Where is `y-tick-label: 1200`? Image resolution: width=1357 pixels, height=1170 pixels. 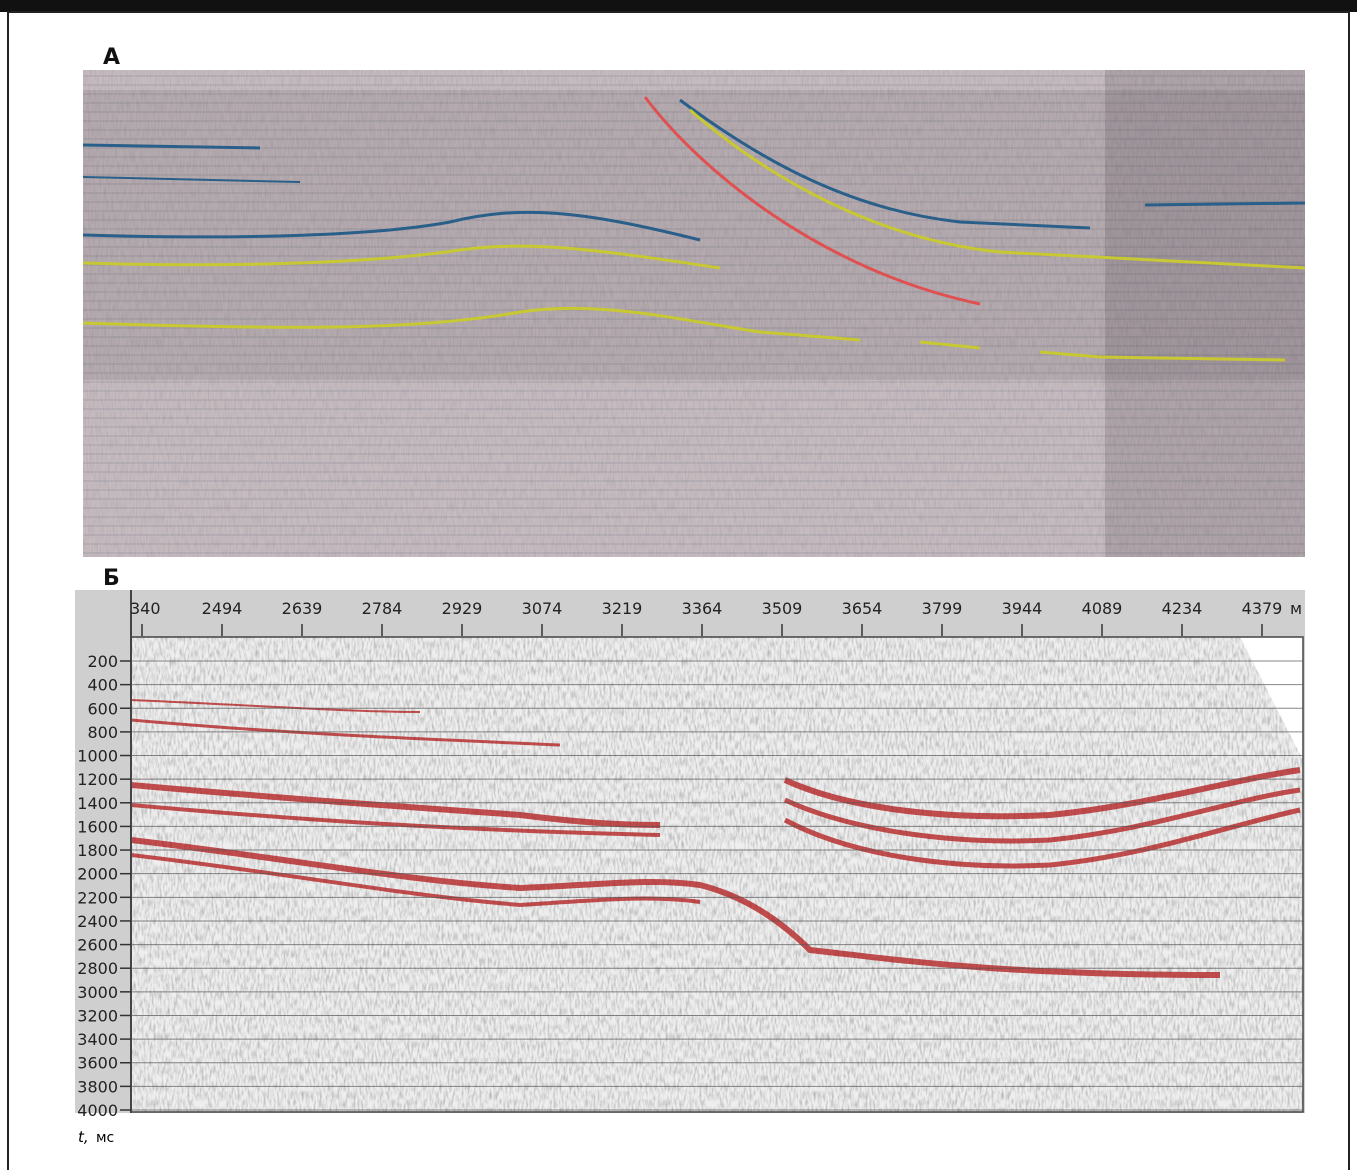
y-tick-label: 1200 is located at coordinates (97, 779).